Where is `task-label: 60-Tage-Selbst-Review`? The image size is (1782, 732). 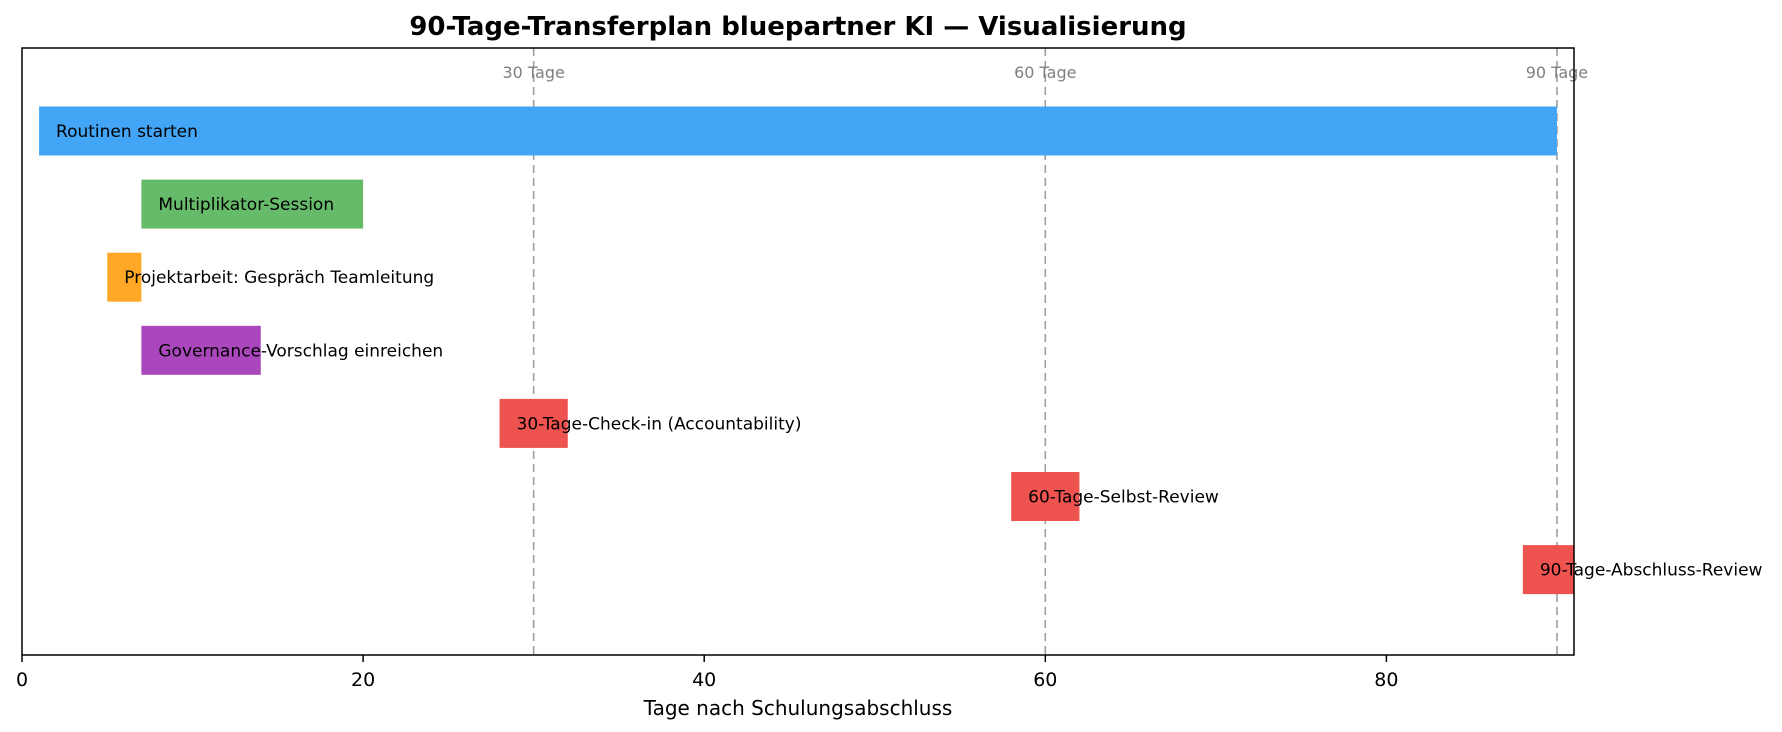
task-label: 60-Tage-Selbst-Review is located at coordinates (1123, 498).